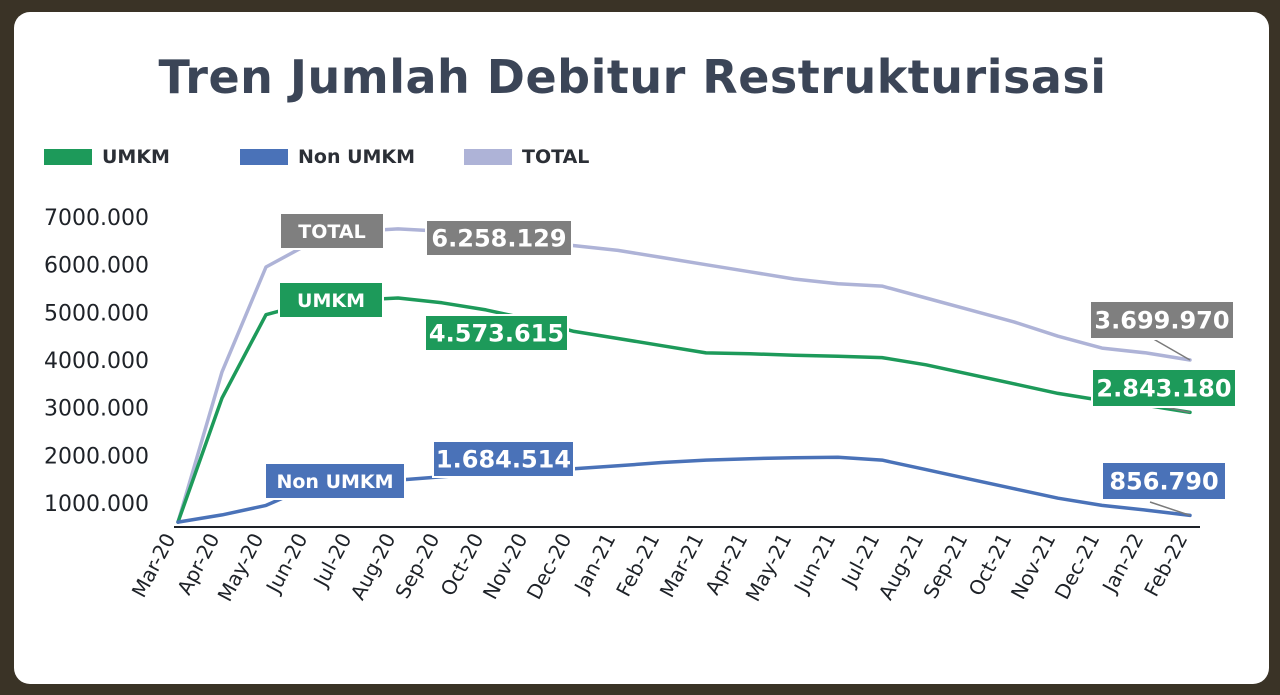 This screenshot has width=1280, height=695. What do you see at coordinates (357, 157) in the screenshot?
I see `legend-label-non-umkm: Non UMKM` at bounding box center [357, 157].